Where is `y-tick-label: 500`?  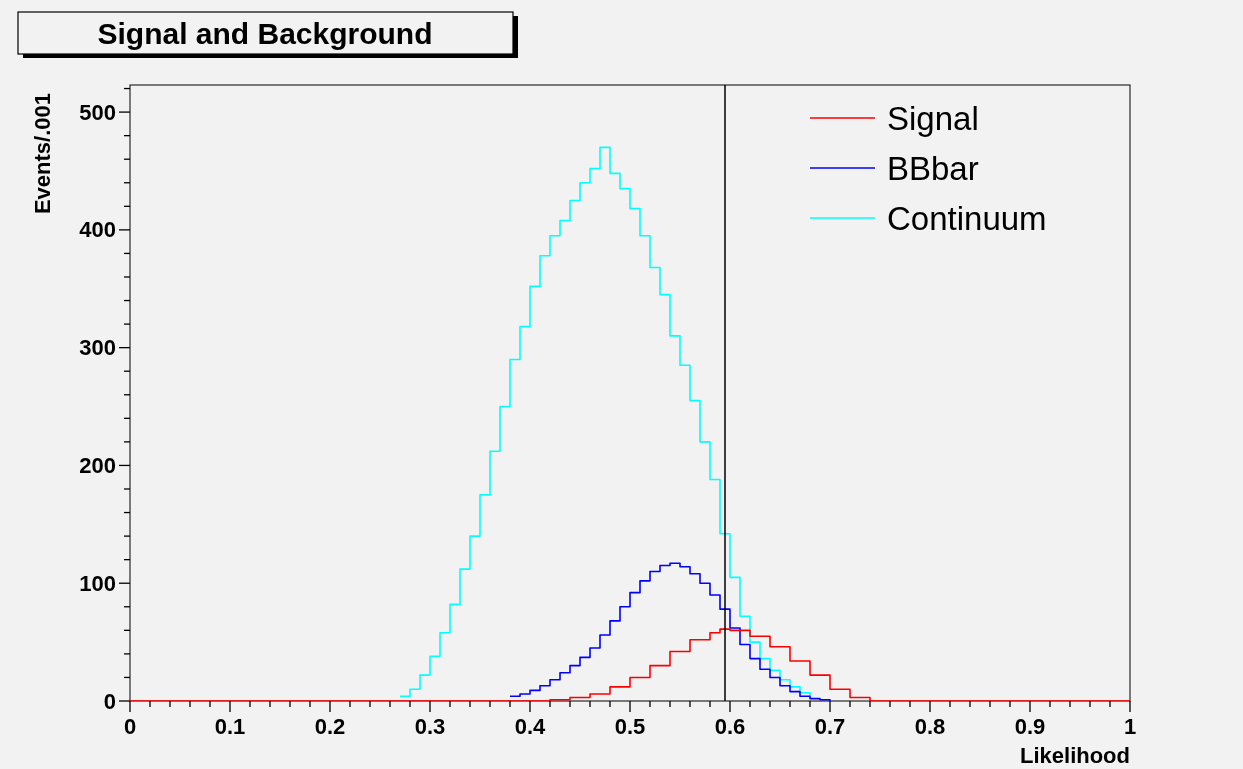 y-tick-label: 500 is located at coordinates (97, 112).